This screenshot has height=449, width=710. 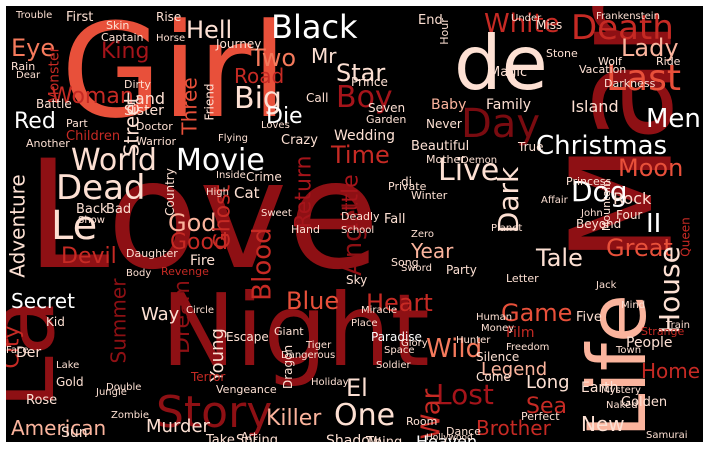 I want to click on word-game: Game, so click(x=537, y=313).